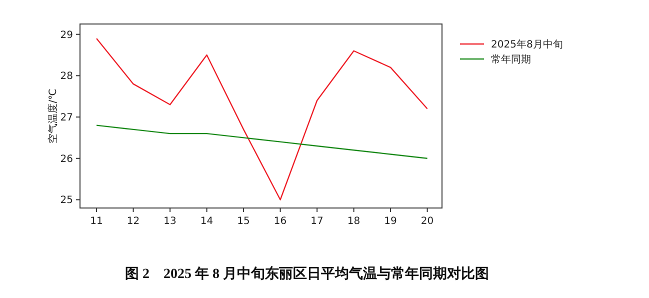  Describe the element at coordinates (353, 221) in the screenshot. I see `x-tick-label: 18` at that location.